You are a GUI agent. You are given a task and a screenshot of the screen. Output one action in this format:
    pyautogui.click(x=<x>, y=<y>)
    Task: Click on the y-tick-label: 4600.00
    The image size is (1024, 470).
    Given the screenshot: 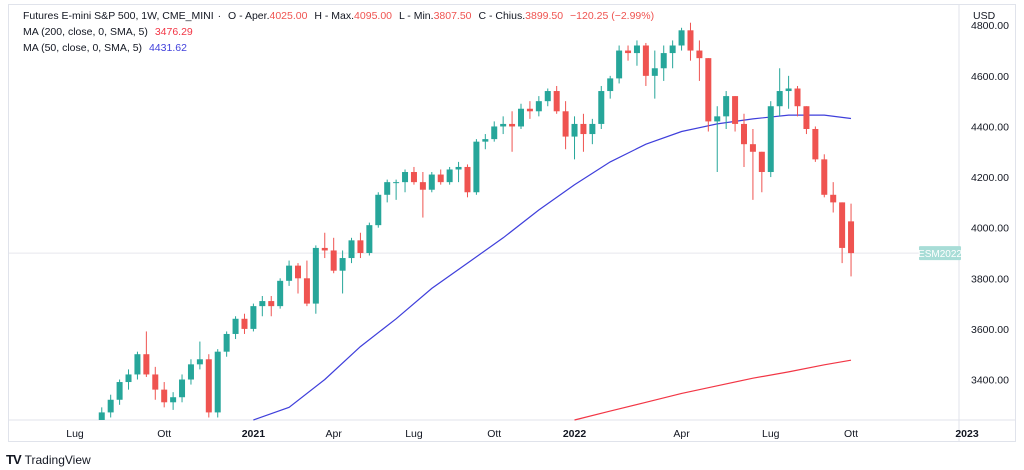 What is the action you would take?
    pyautogui.click(x=990, y=77)
    